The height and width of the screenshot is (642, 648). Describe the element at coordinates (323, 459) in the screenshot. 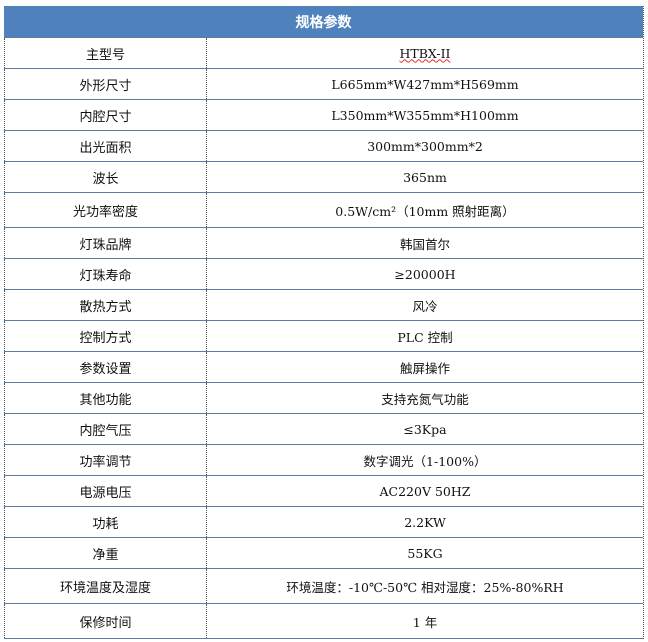

I see `table-row: 功率调节 数字调光（1-100%）` at that location.